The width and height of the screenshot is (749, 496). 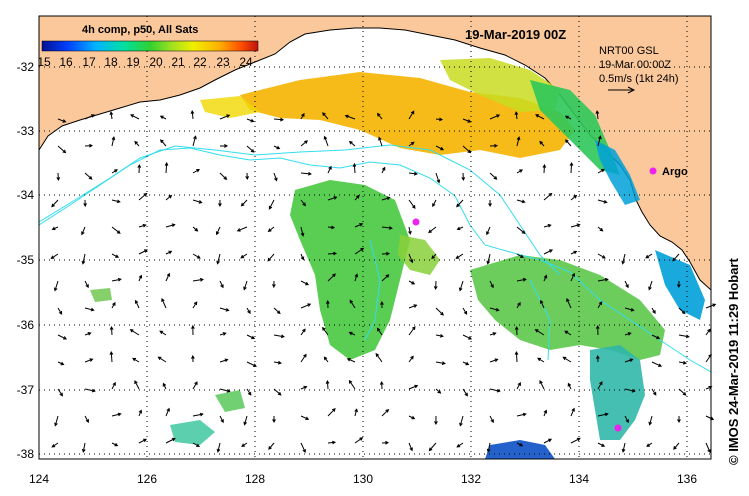 I want to click on current-source: NRT00 GSL, so click(x=629, y=51).